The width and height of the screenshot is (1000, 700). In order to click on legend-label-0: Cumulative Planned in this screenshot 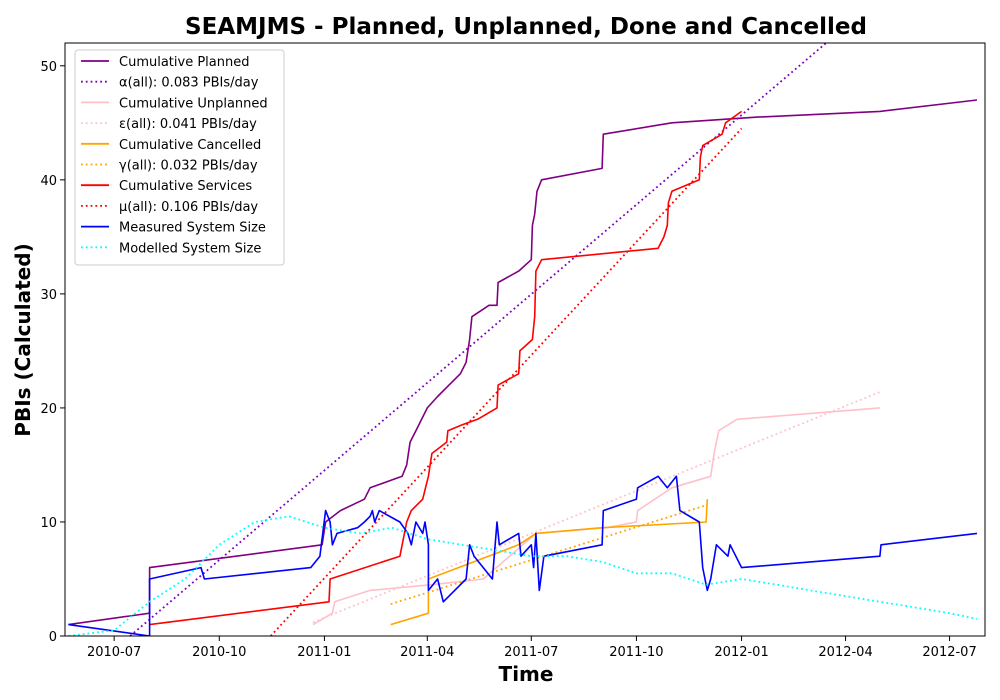, I will do `click(184, 62)`.